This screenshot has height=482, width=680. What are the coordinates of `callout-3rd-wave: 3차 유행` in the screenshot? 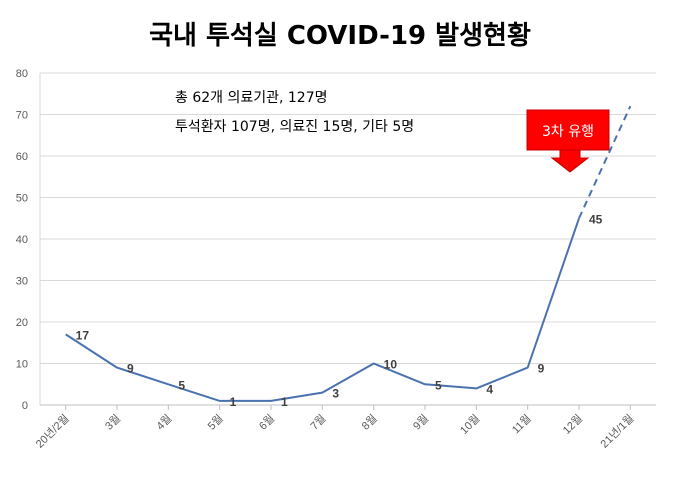 It's located at (568, 141).